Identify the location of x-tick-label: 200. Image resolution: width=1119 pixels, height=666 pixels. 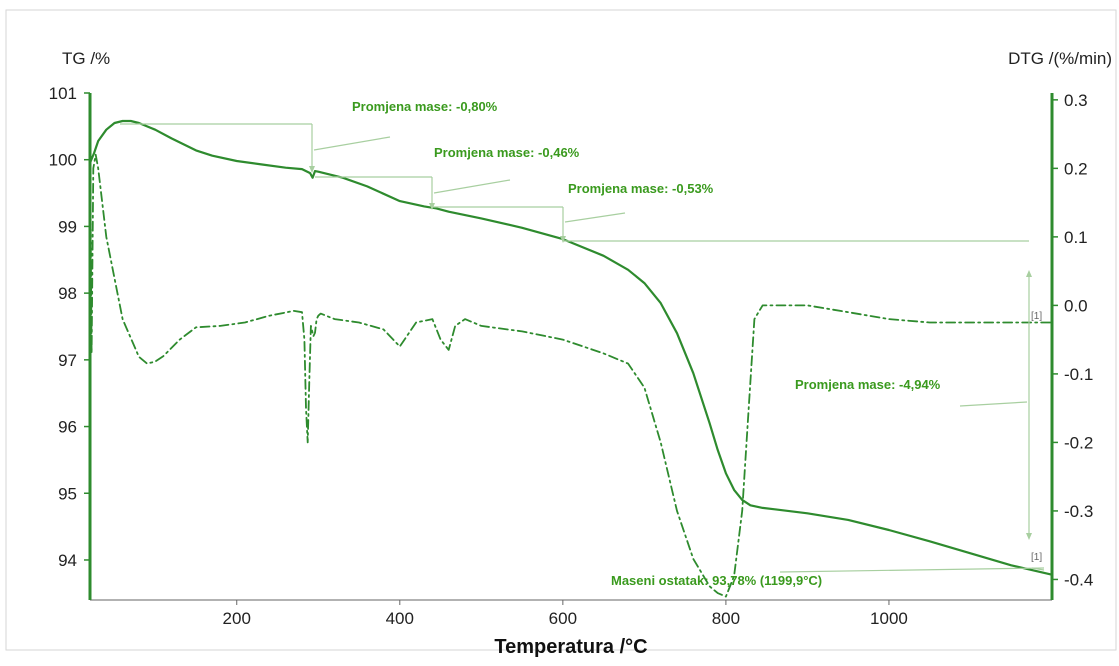
(237, 618).